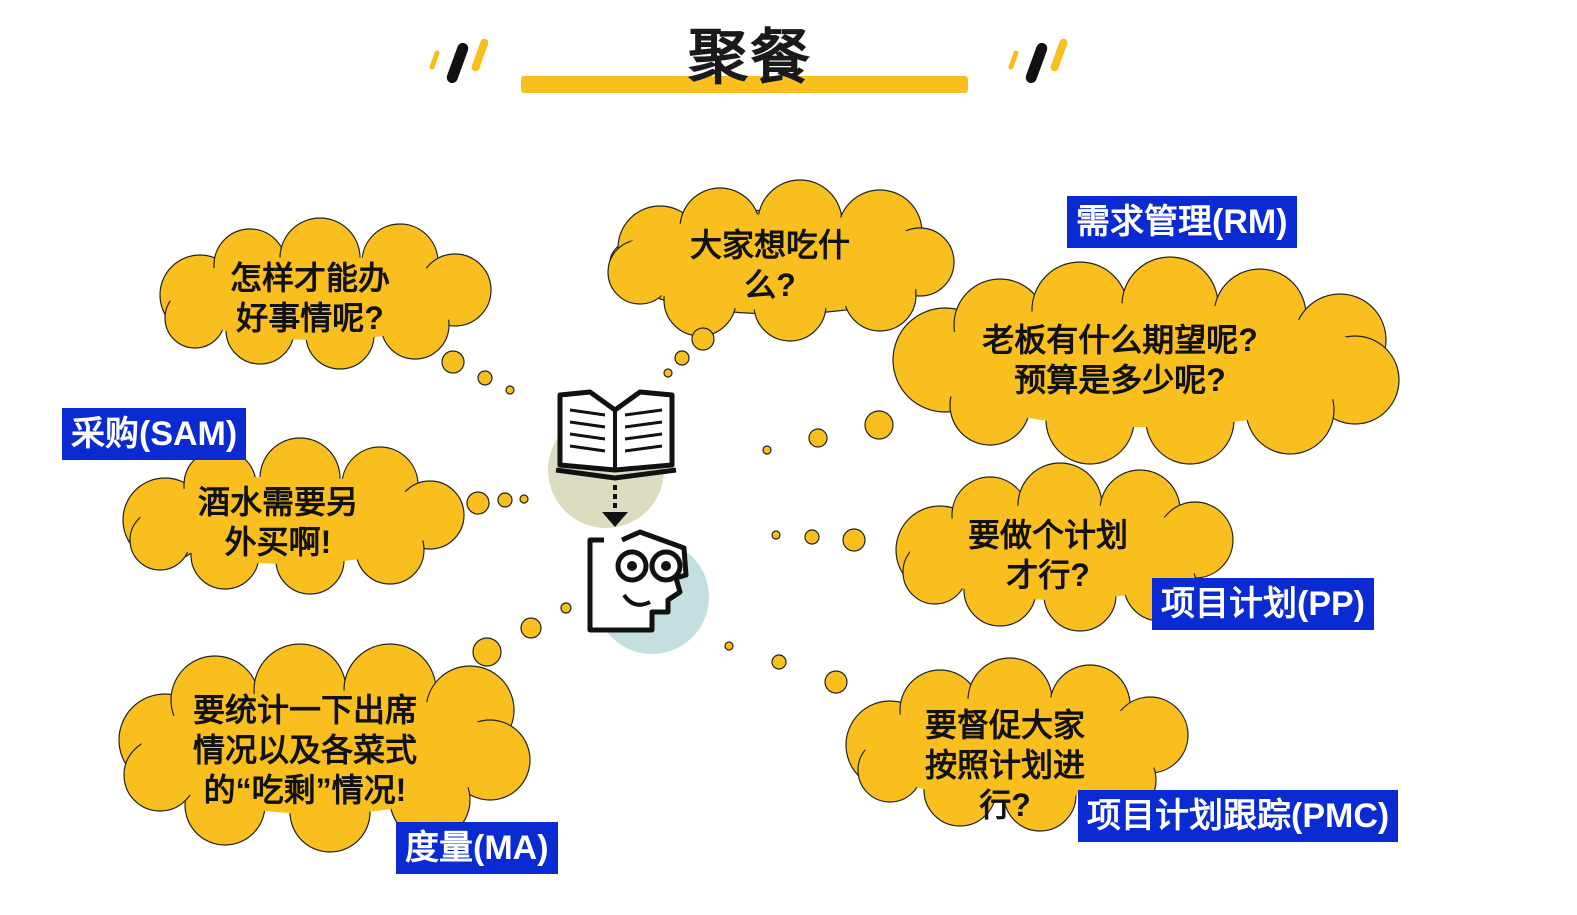 This screenshot has width=1577, height=915. I want to click on title-underline, so click(744, 84).